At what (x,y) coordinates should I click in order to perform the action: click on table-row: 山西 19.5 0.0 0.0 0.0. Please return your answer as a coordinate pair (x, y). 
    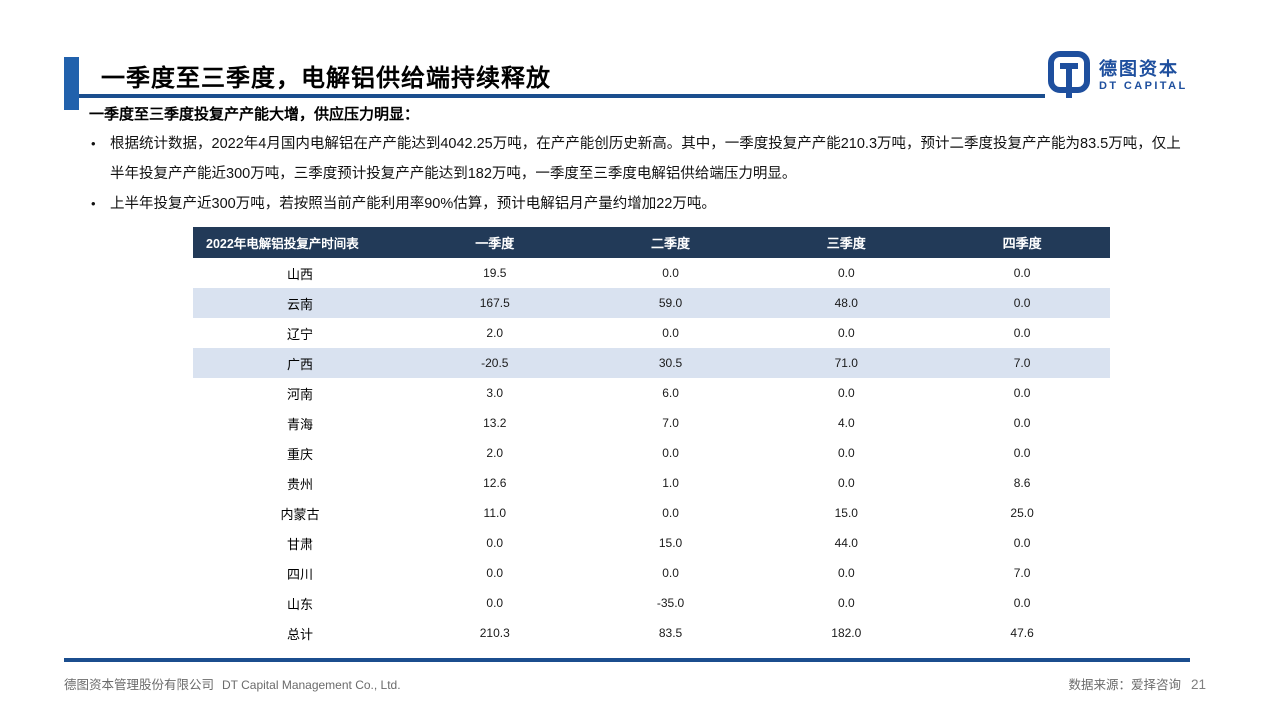
    Looking at the image, I should click on (651, 273).